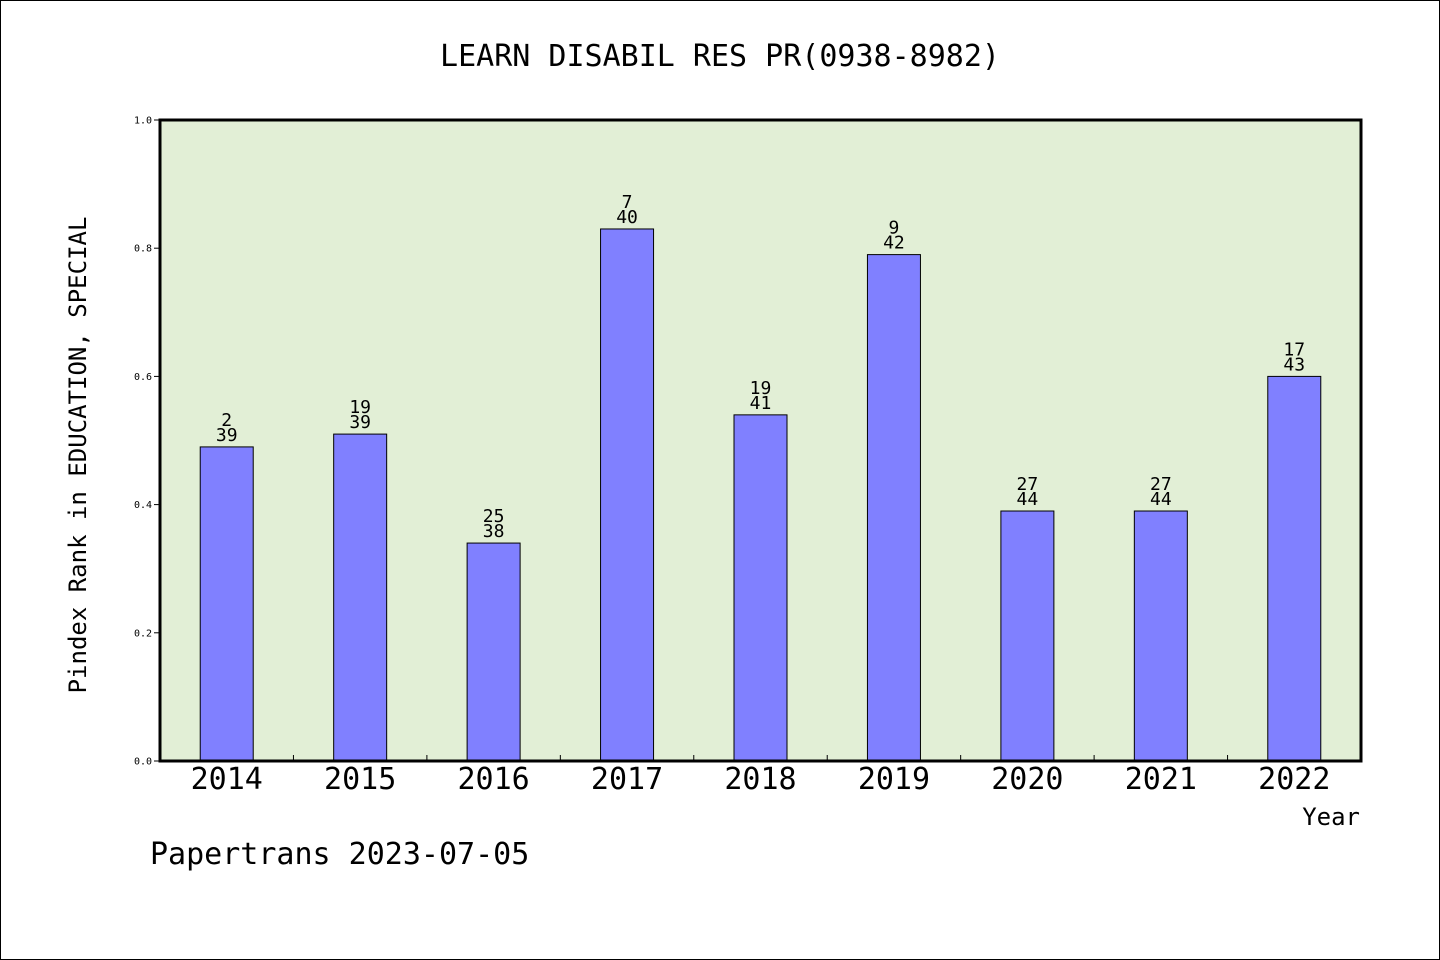 The height and width of the screenshot is (960, 1440). I want to click on y-tick-label: 1.0, so click(143, 121).